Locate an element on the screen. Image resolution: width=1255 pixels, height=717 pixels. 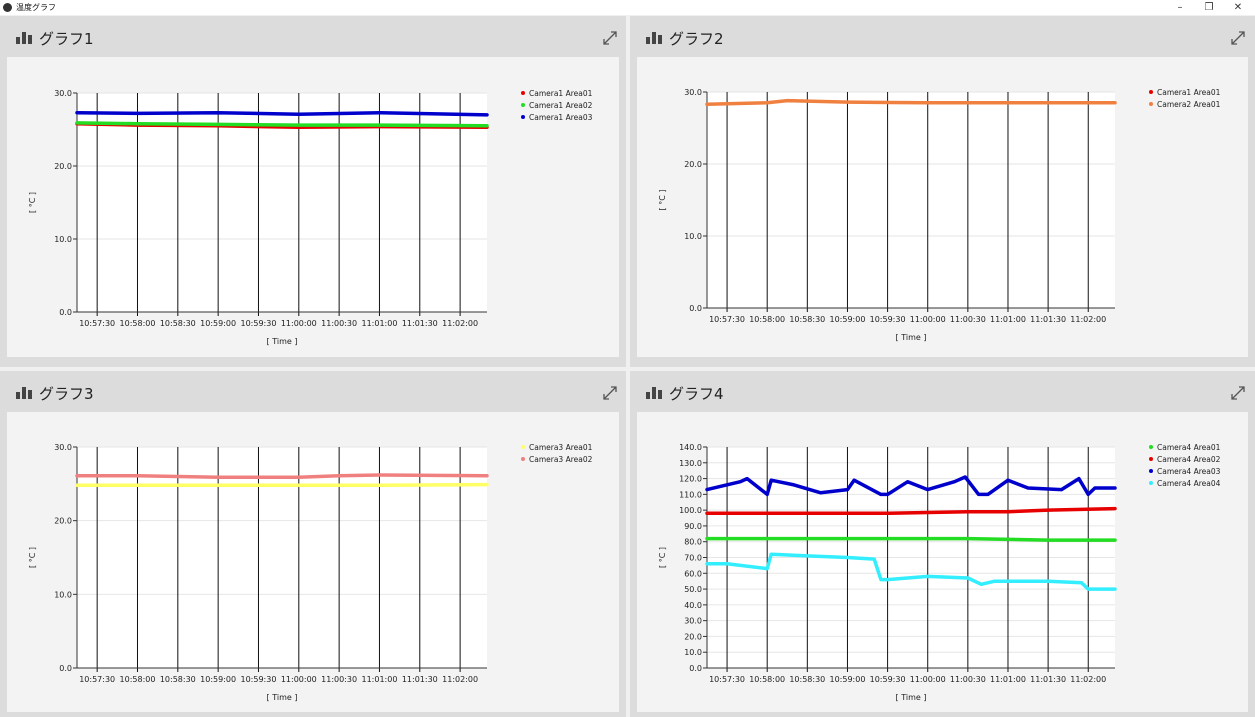
y-tick-label: 130.0 is located at coordinates (690, 463).